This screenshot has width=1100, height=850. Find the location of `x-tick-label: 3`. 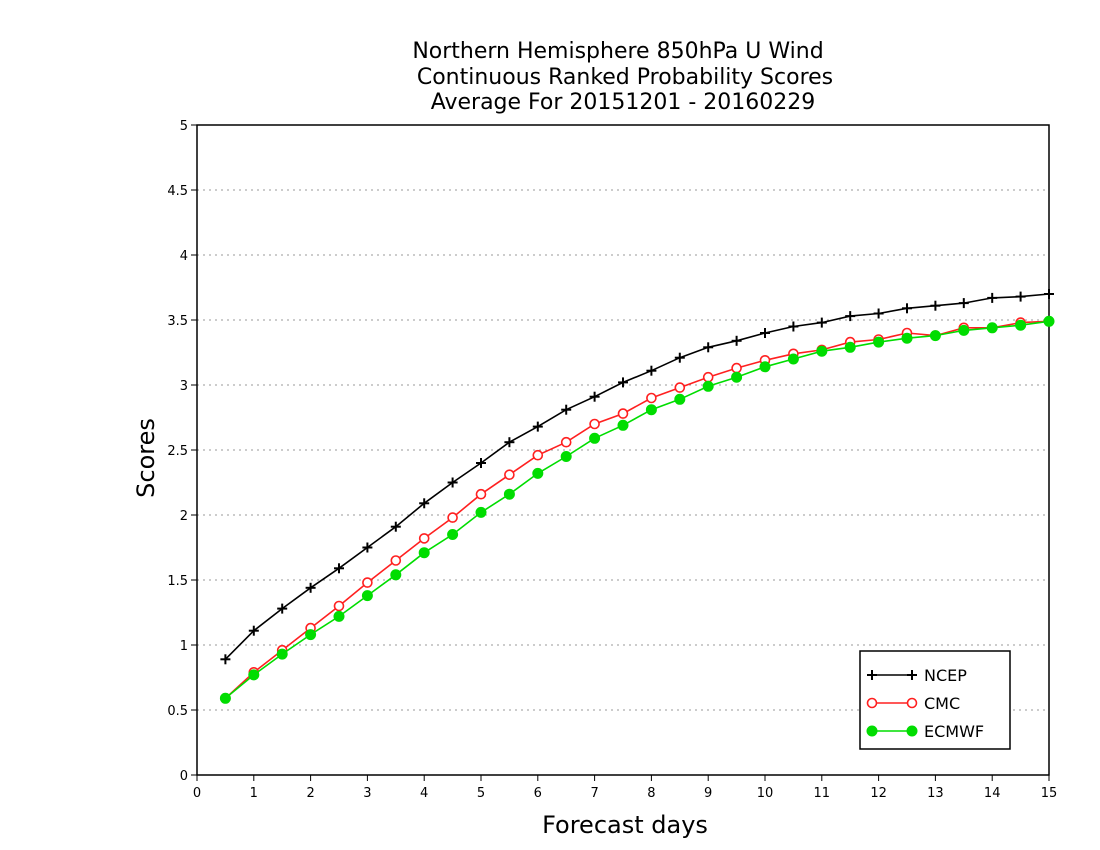

x-tick-label: 3 is located at coordinates (367, 793).